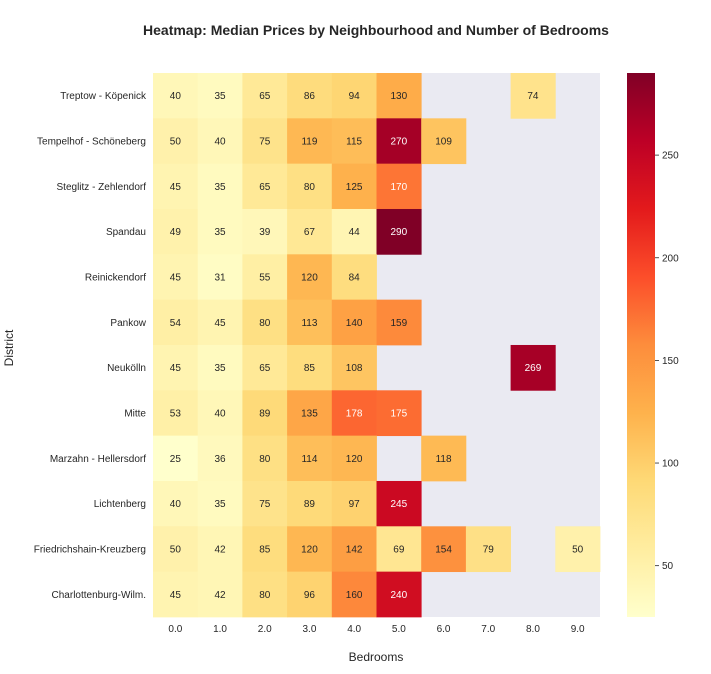 This screenshot has width=711, height=674. I want to click on cell-value-label: 175, so click(399, 413).